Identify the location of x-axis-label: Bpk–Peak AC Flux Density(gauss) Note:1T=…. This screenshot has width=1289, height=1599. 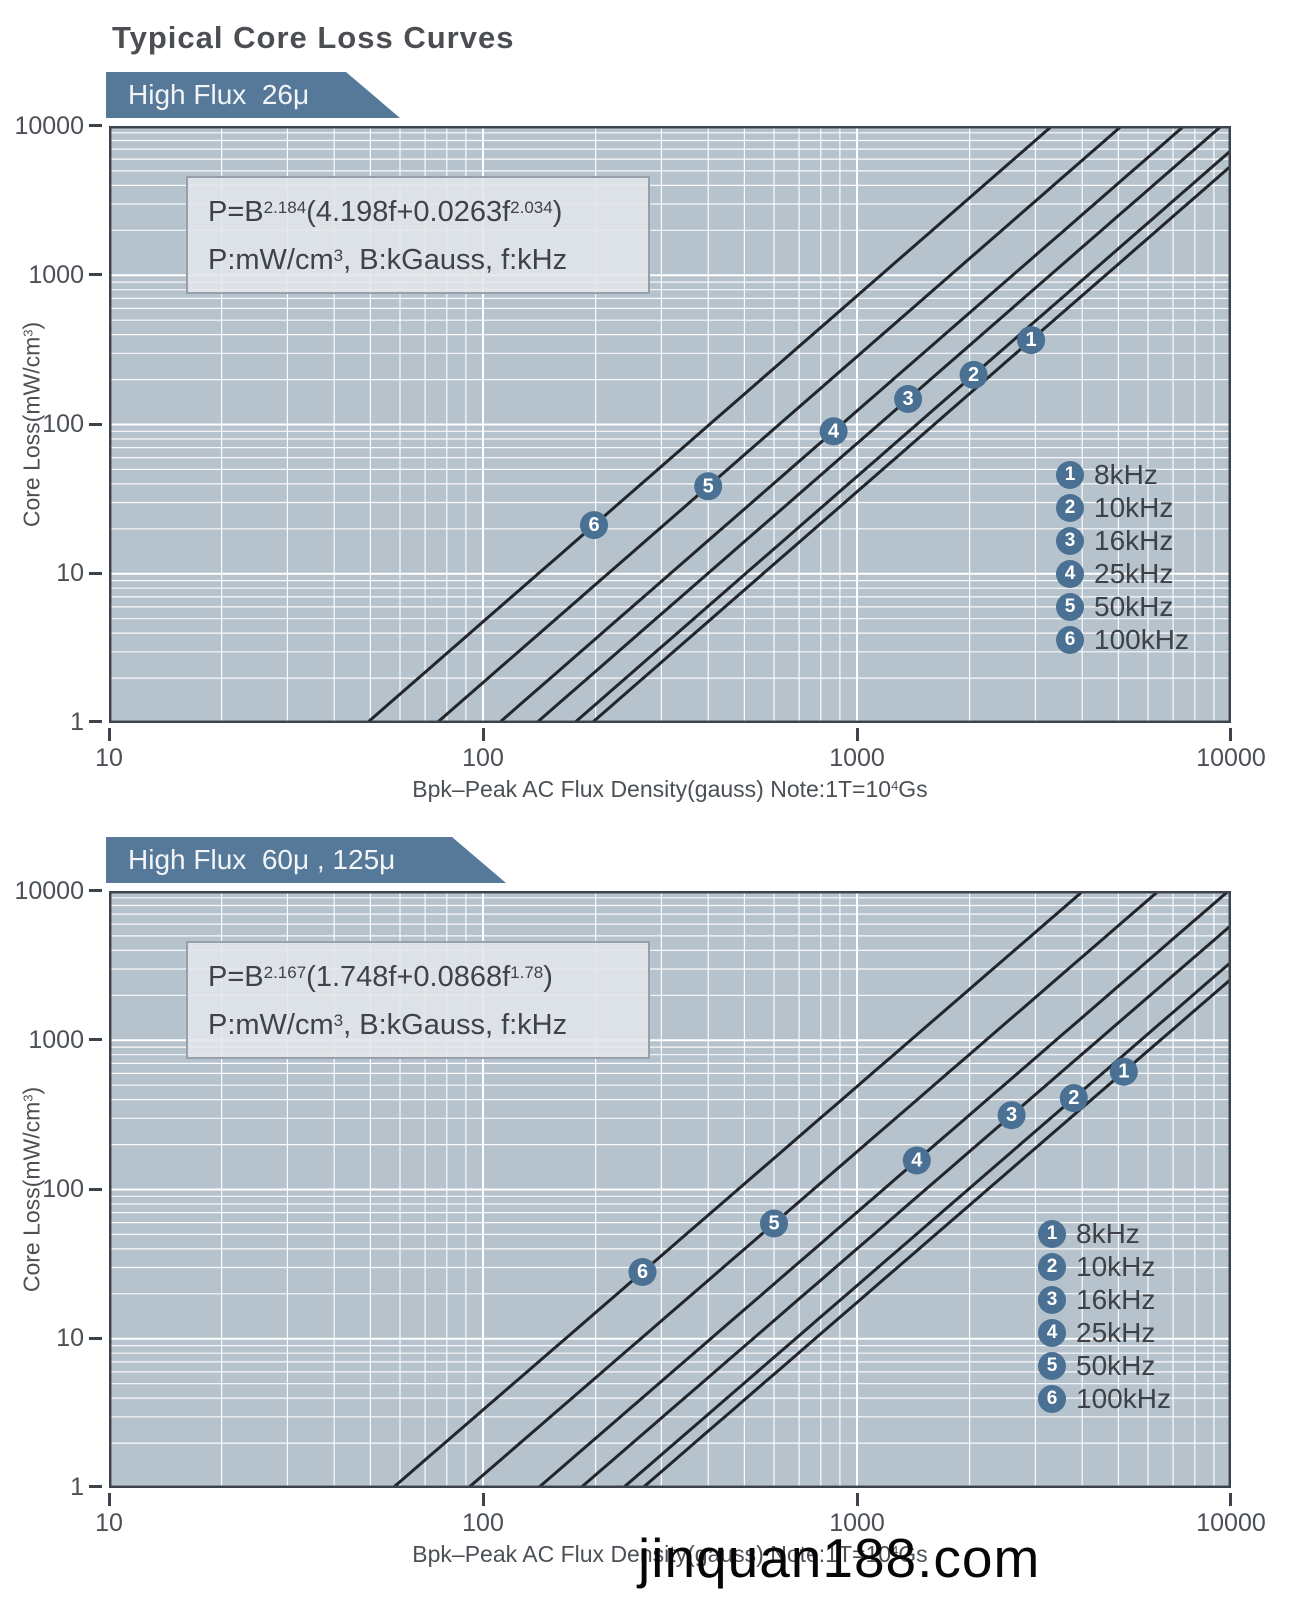
(670, 789).